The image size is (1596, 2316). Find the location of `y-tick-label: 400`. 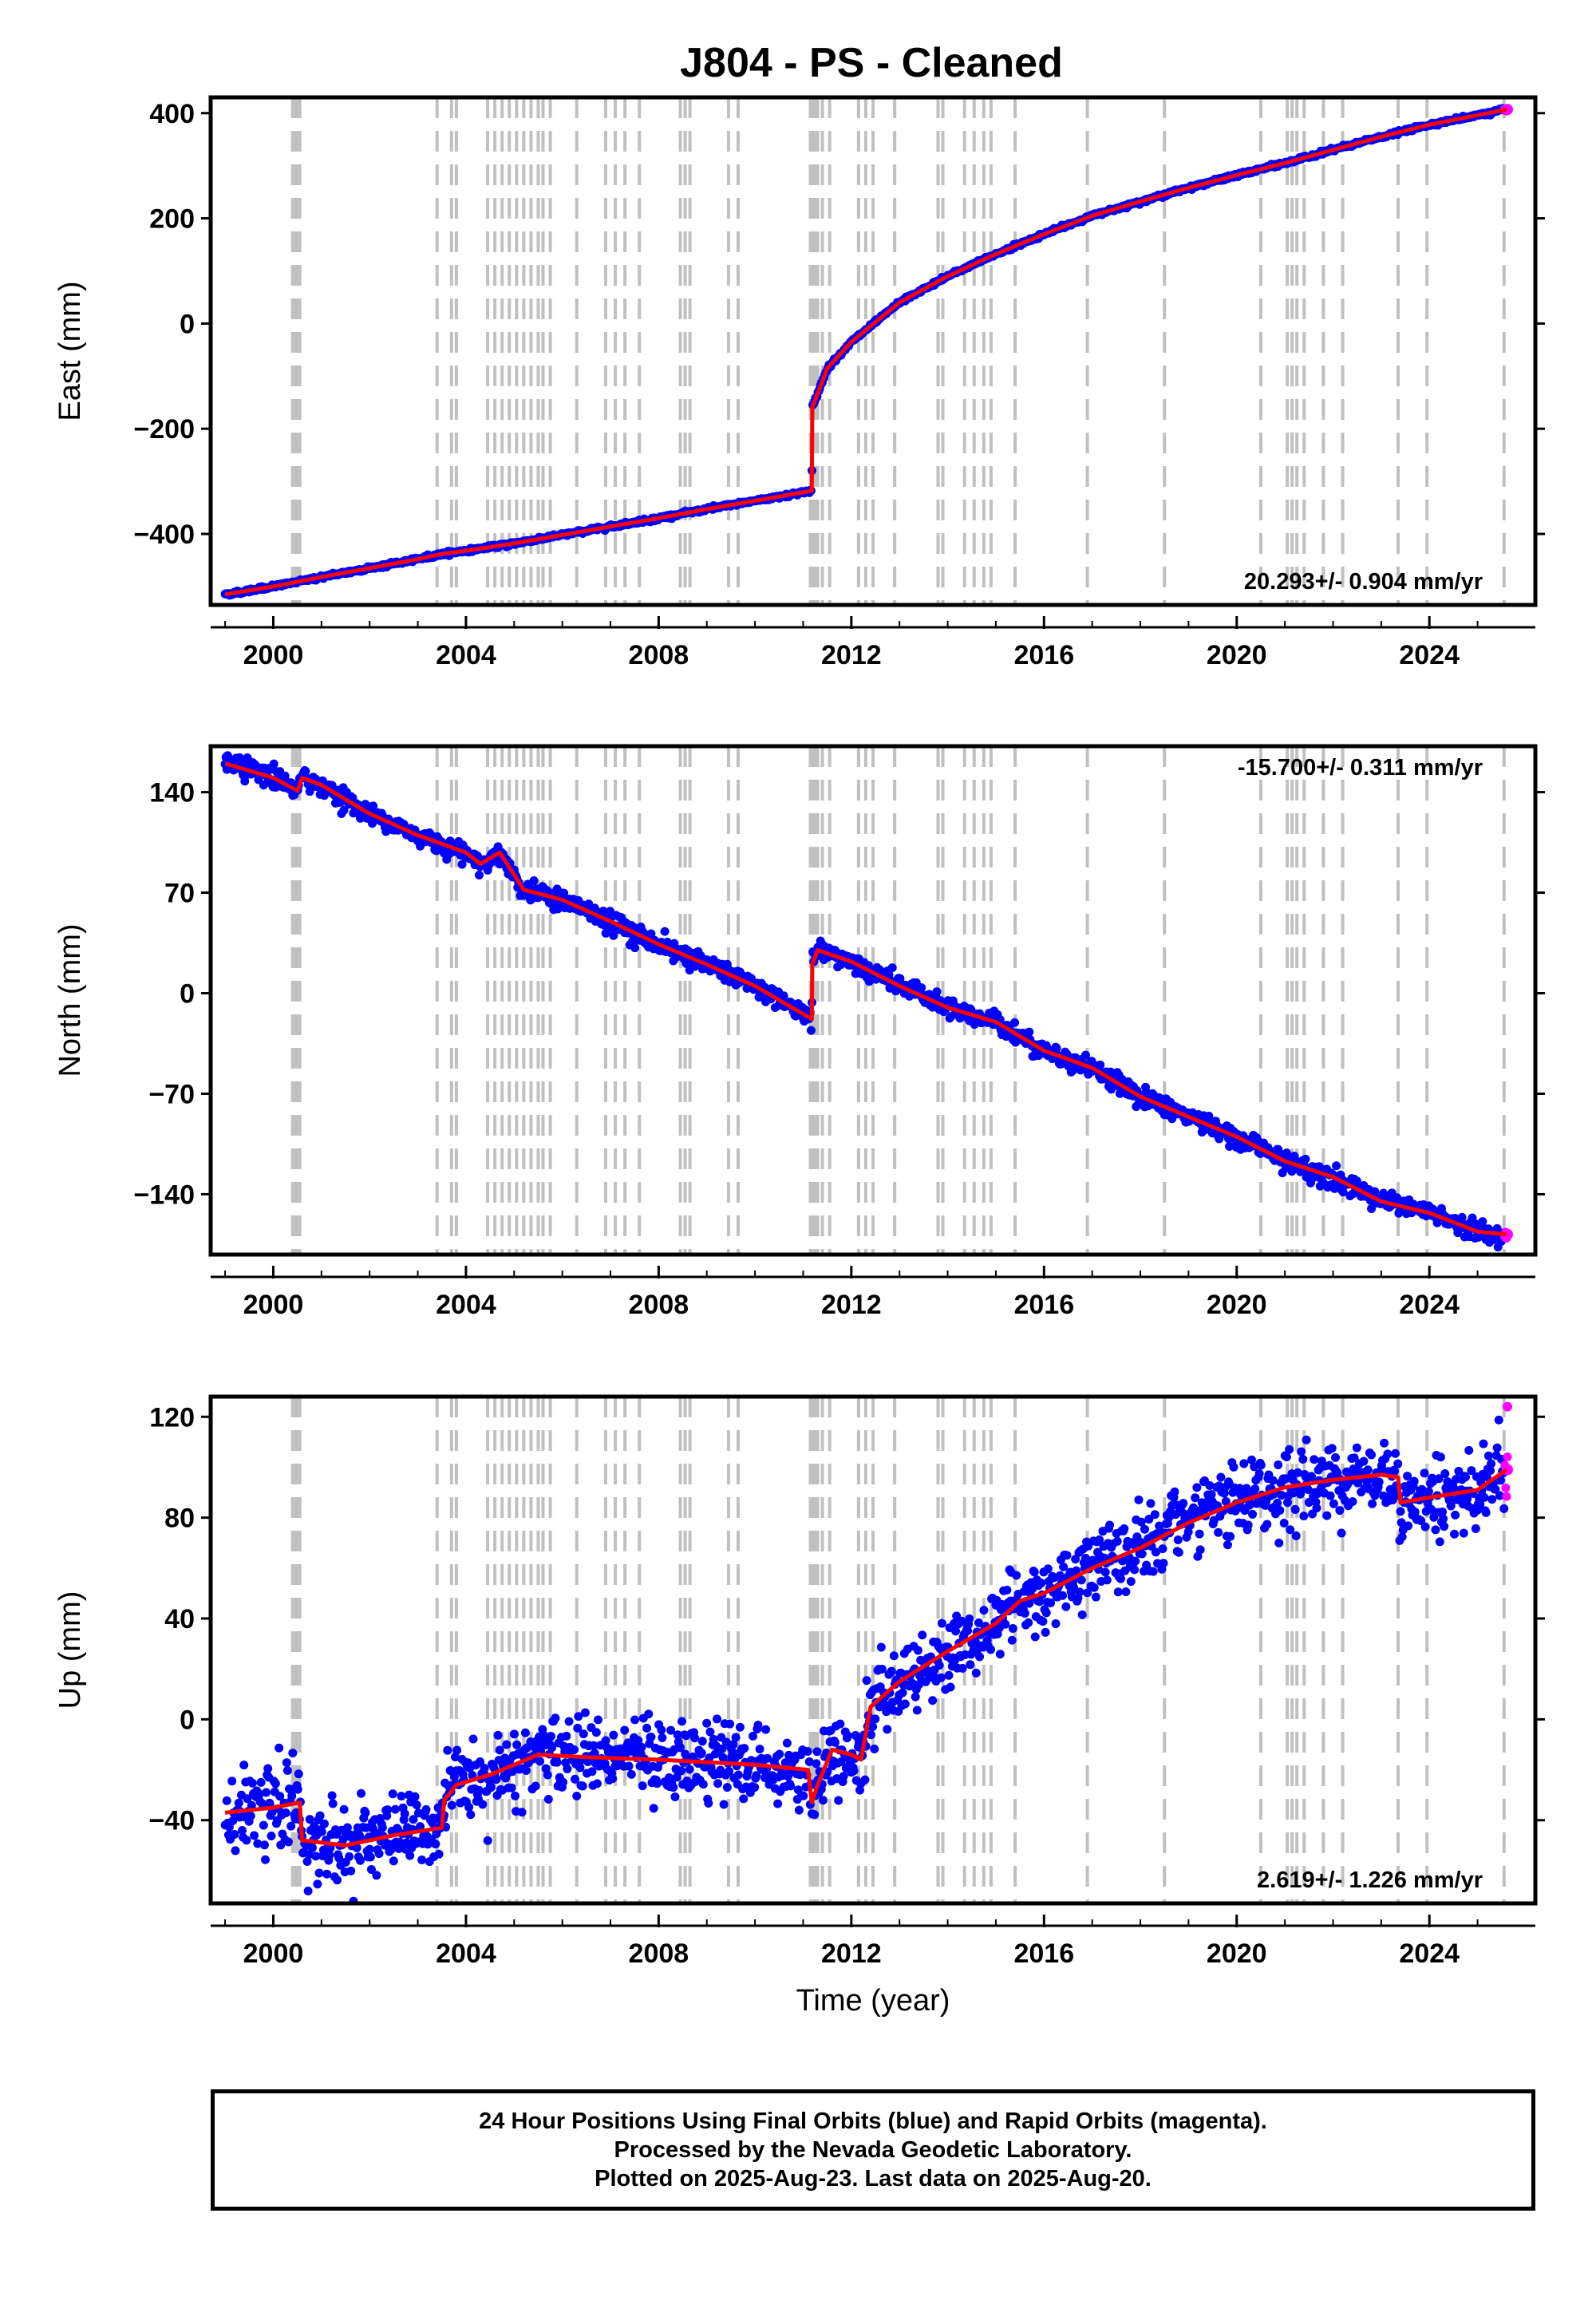

y-tick-label: 400 is located at coordinates (172, 114).